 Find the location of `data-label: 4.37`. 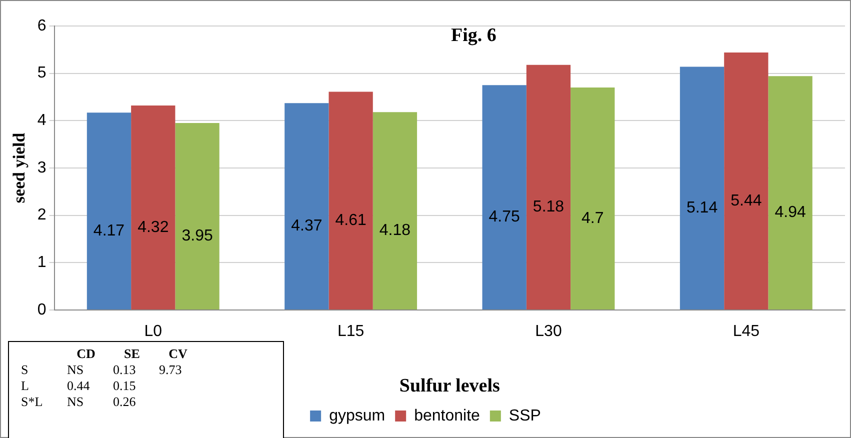

data-label: 4.37 is located at coordinates (306, 226).